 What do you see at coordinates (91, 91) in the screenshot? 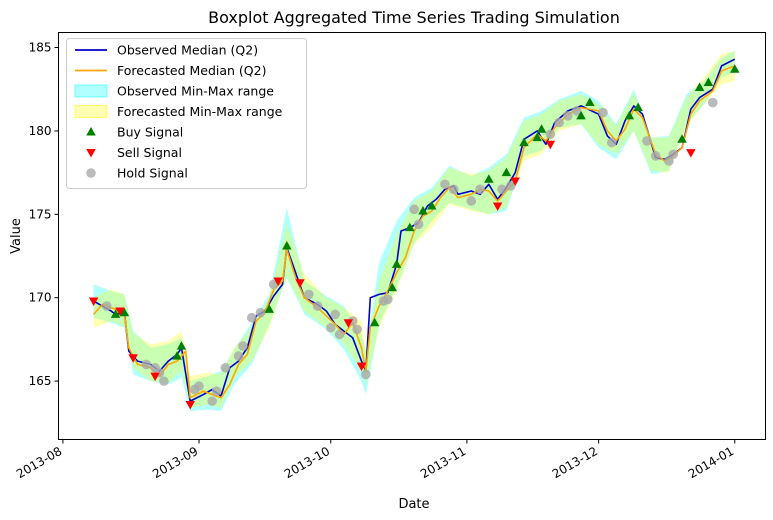
I see `legend-observed-band-swatch` at bounding box center [91, 91].